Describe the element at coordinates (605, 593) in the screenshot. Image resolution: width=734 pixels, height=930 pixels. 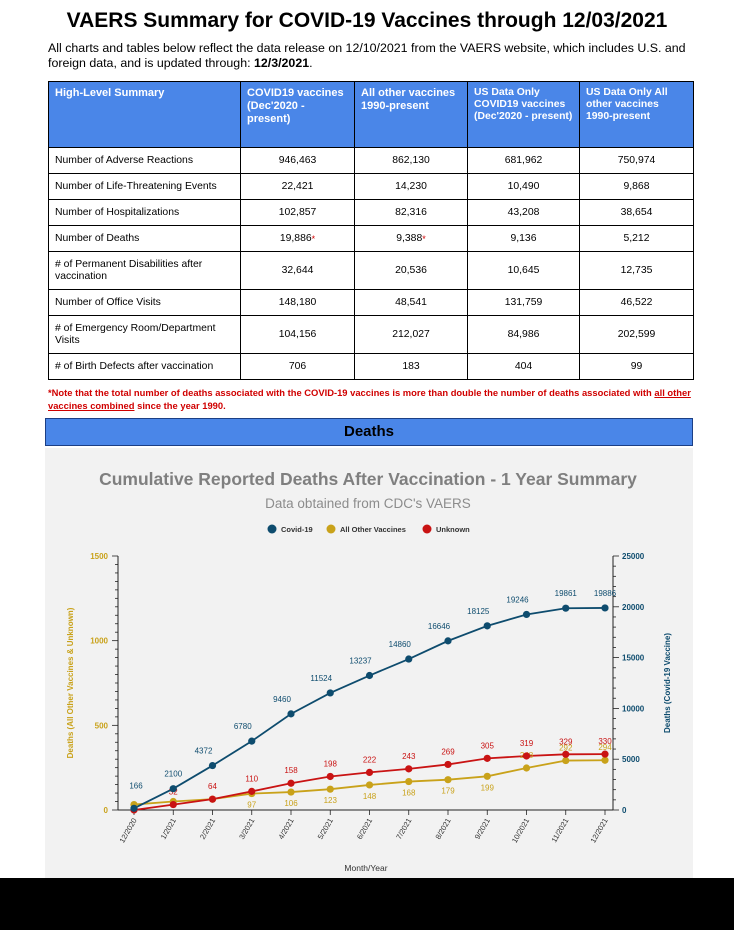
I see `data-label: 19886` at that location.